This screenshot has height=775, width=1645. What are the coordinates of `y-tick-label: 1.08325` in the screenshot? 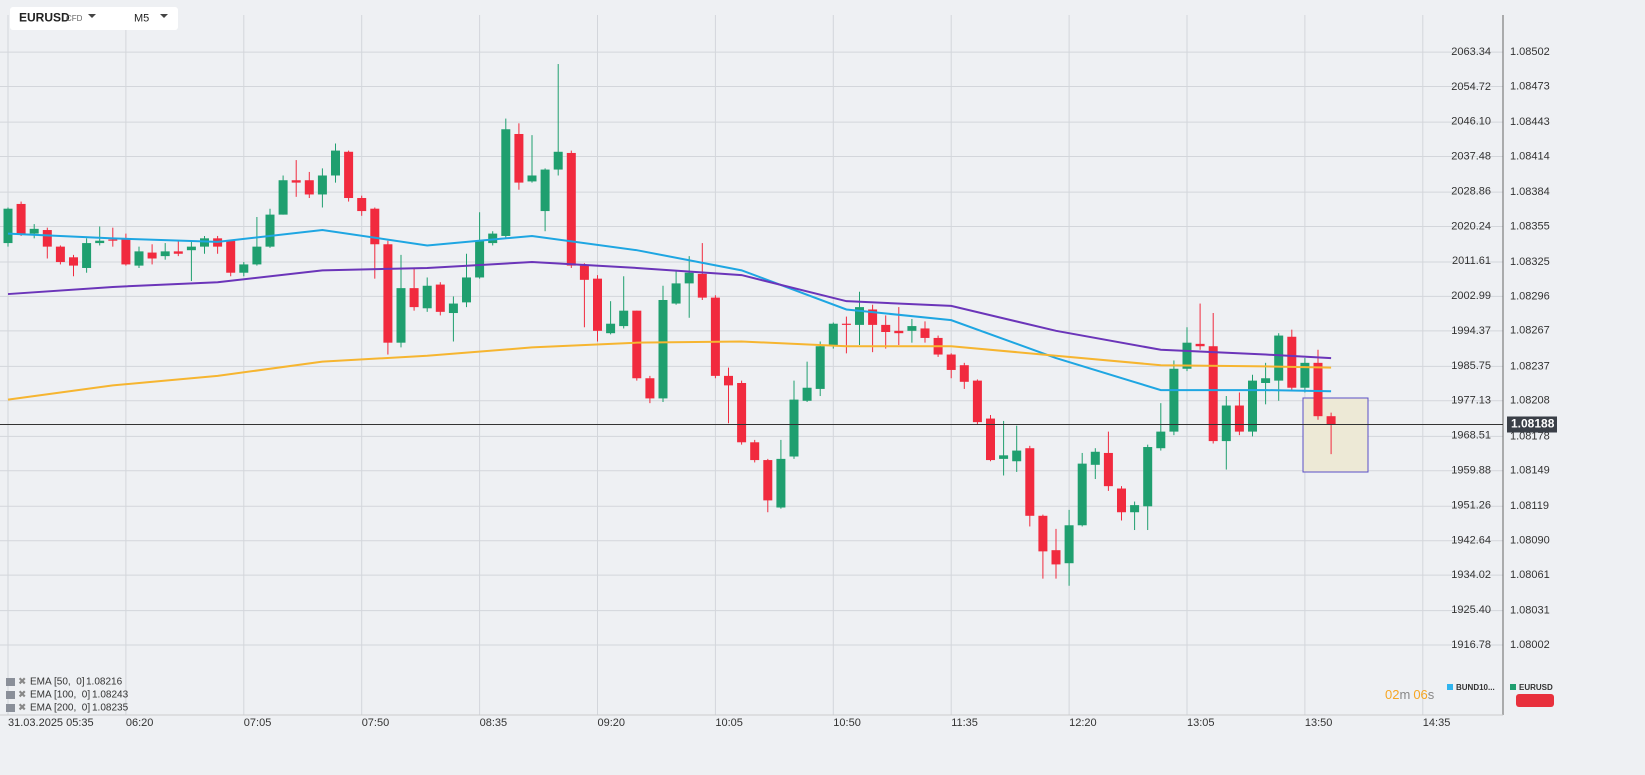 It's located at (1530, 262).